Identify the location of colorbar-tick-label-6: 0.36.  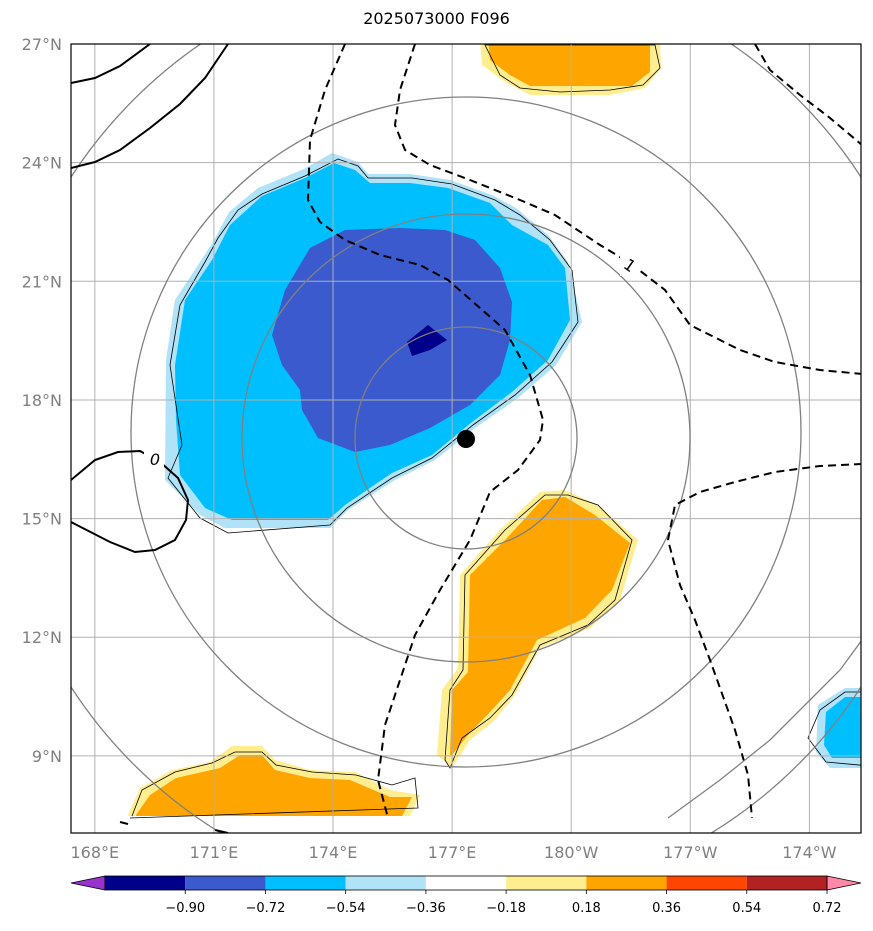
(666, 908).